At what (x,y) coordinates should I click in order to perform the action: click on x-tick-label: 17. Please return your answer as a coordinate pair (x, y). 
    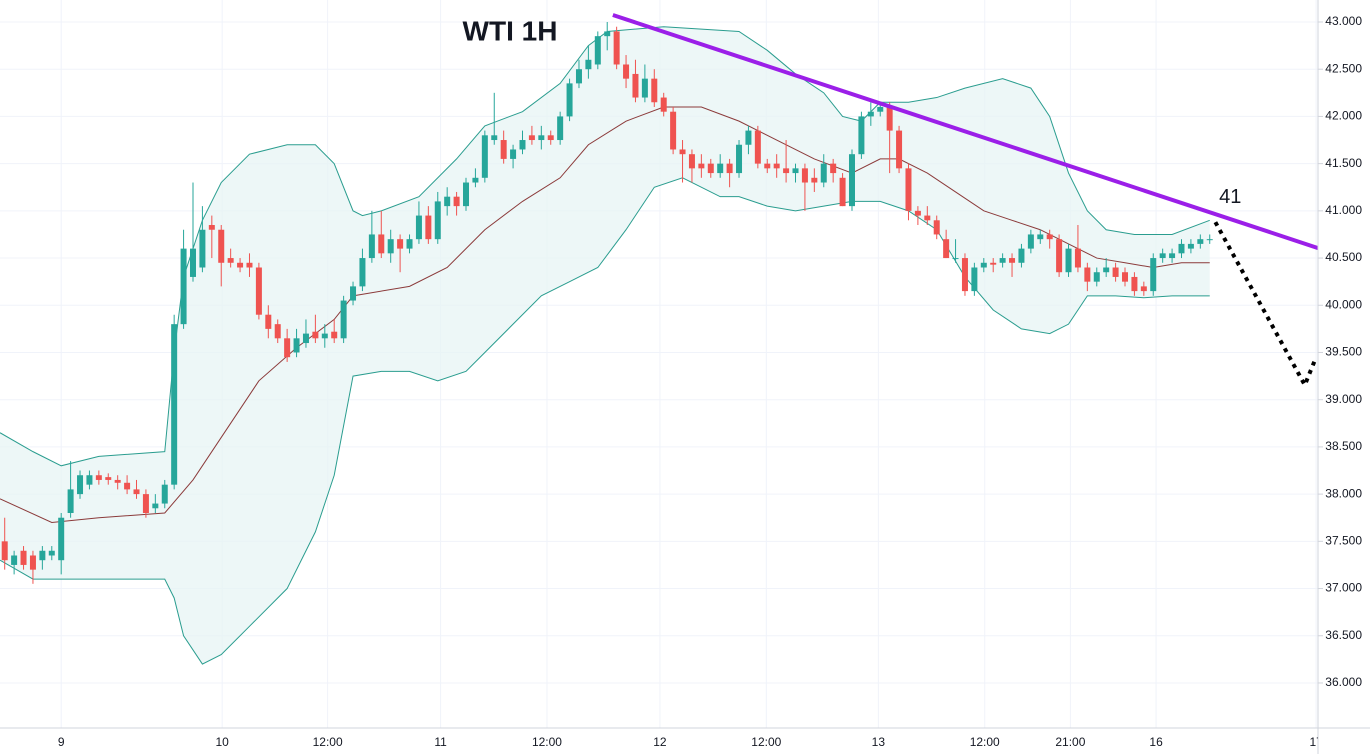
    Looking at the image, I should click on (1316, 742).